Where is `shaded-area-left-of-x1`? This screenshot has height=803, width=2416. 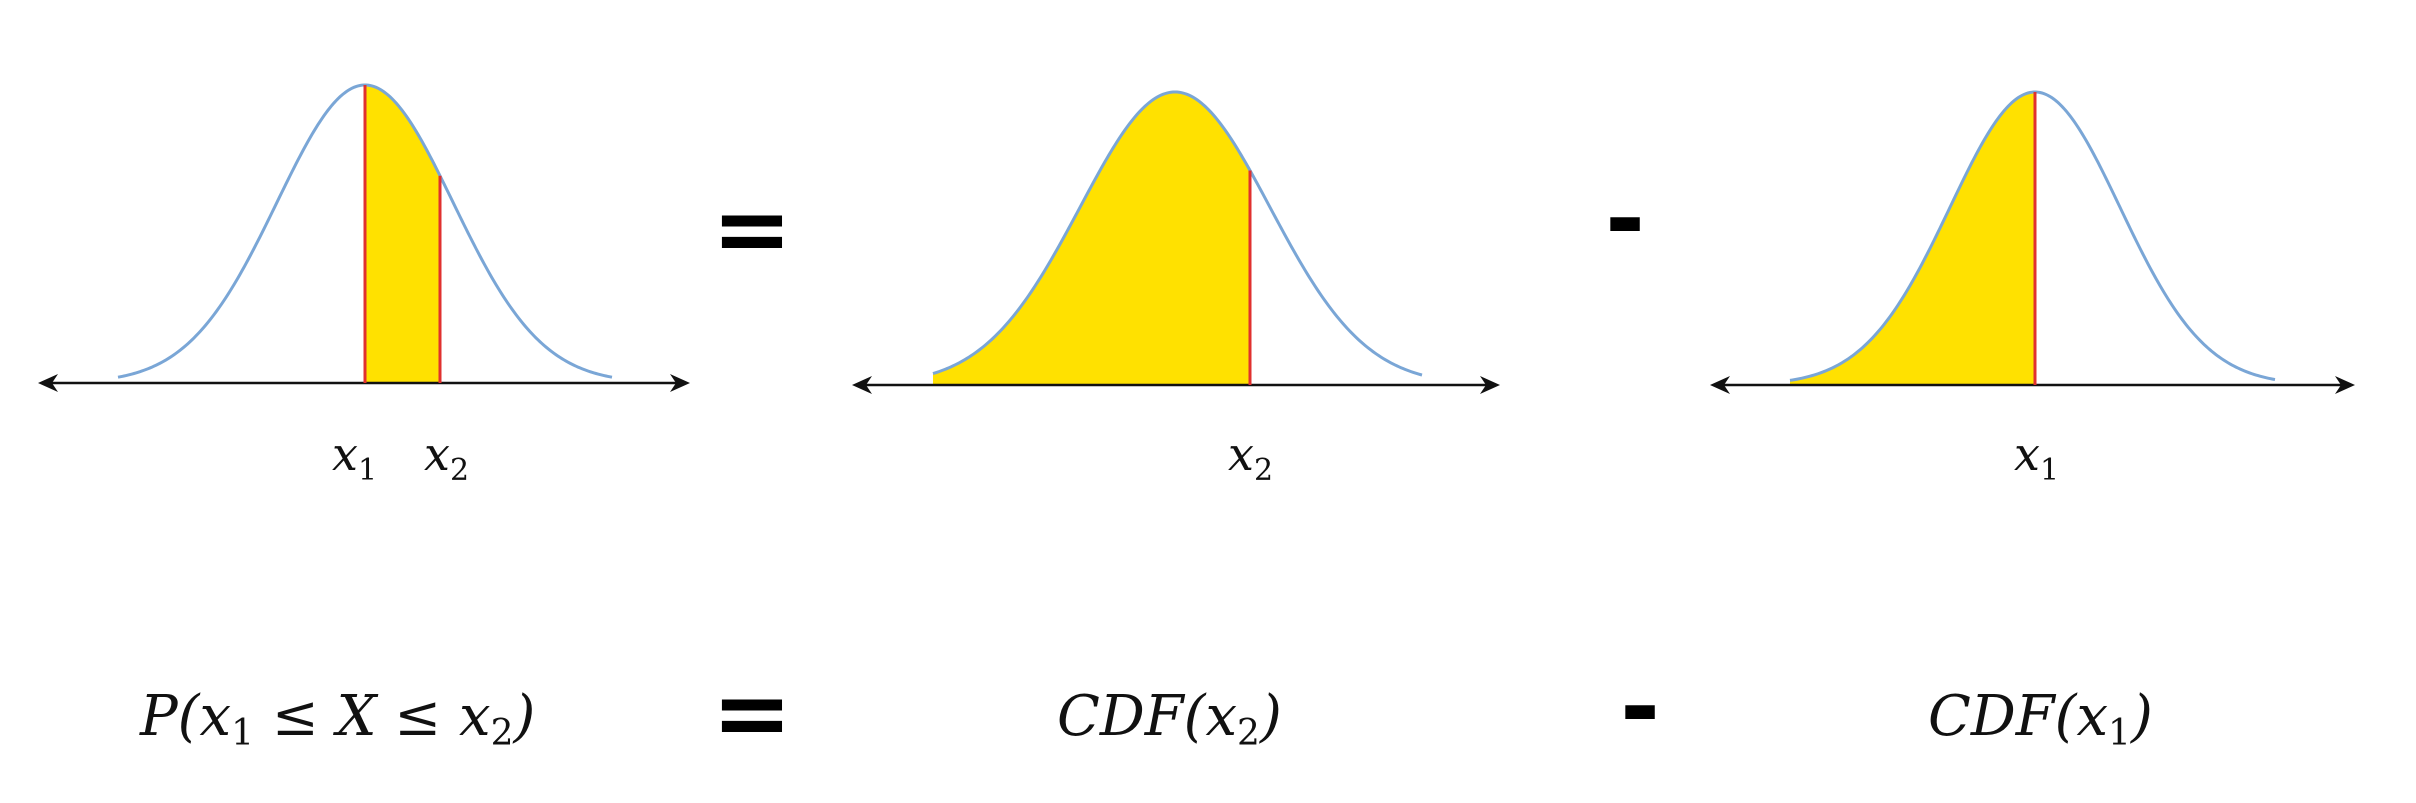 shaded-area-left-of-x1 is located at coordinates (1912, 238).